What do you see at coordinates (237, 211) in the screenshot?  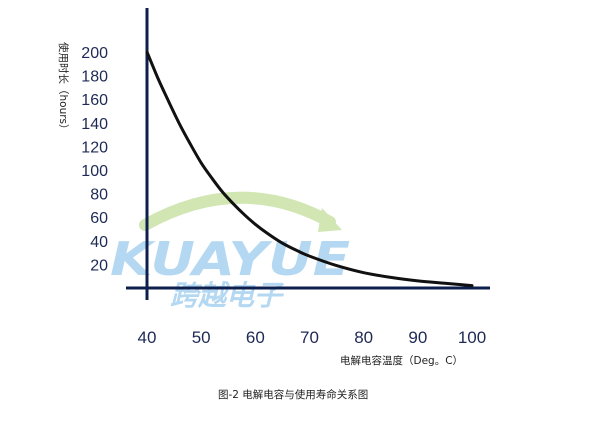 I see `watermark-arc` at bounding box center [237, 211].